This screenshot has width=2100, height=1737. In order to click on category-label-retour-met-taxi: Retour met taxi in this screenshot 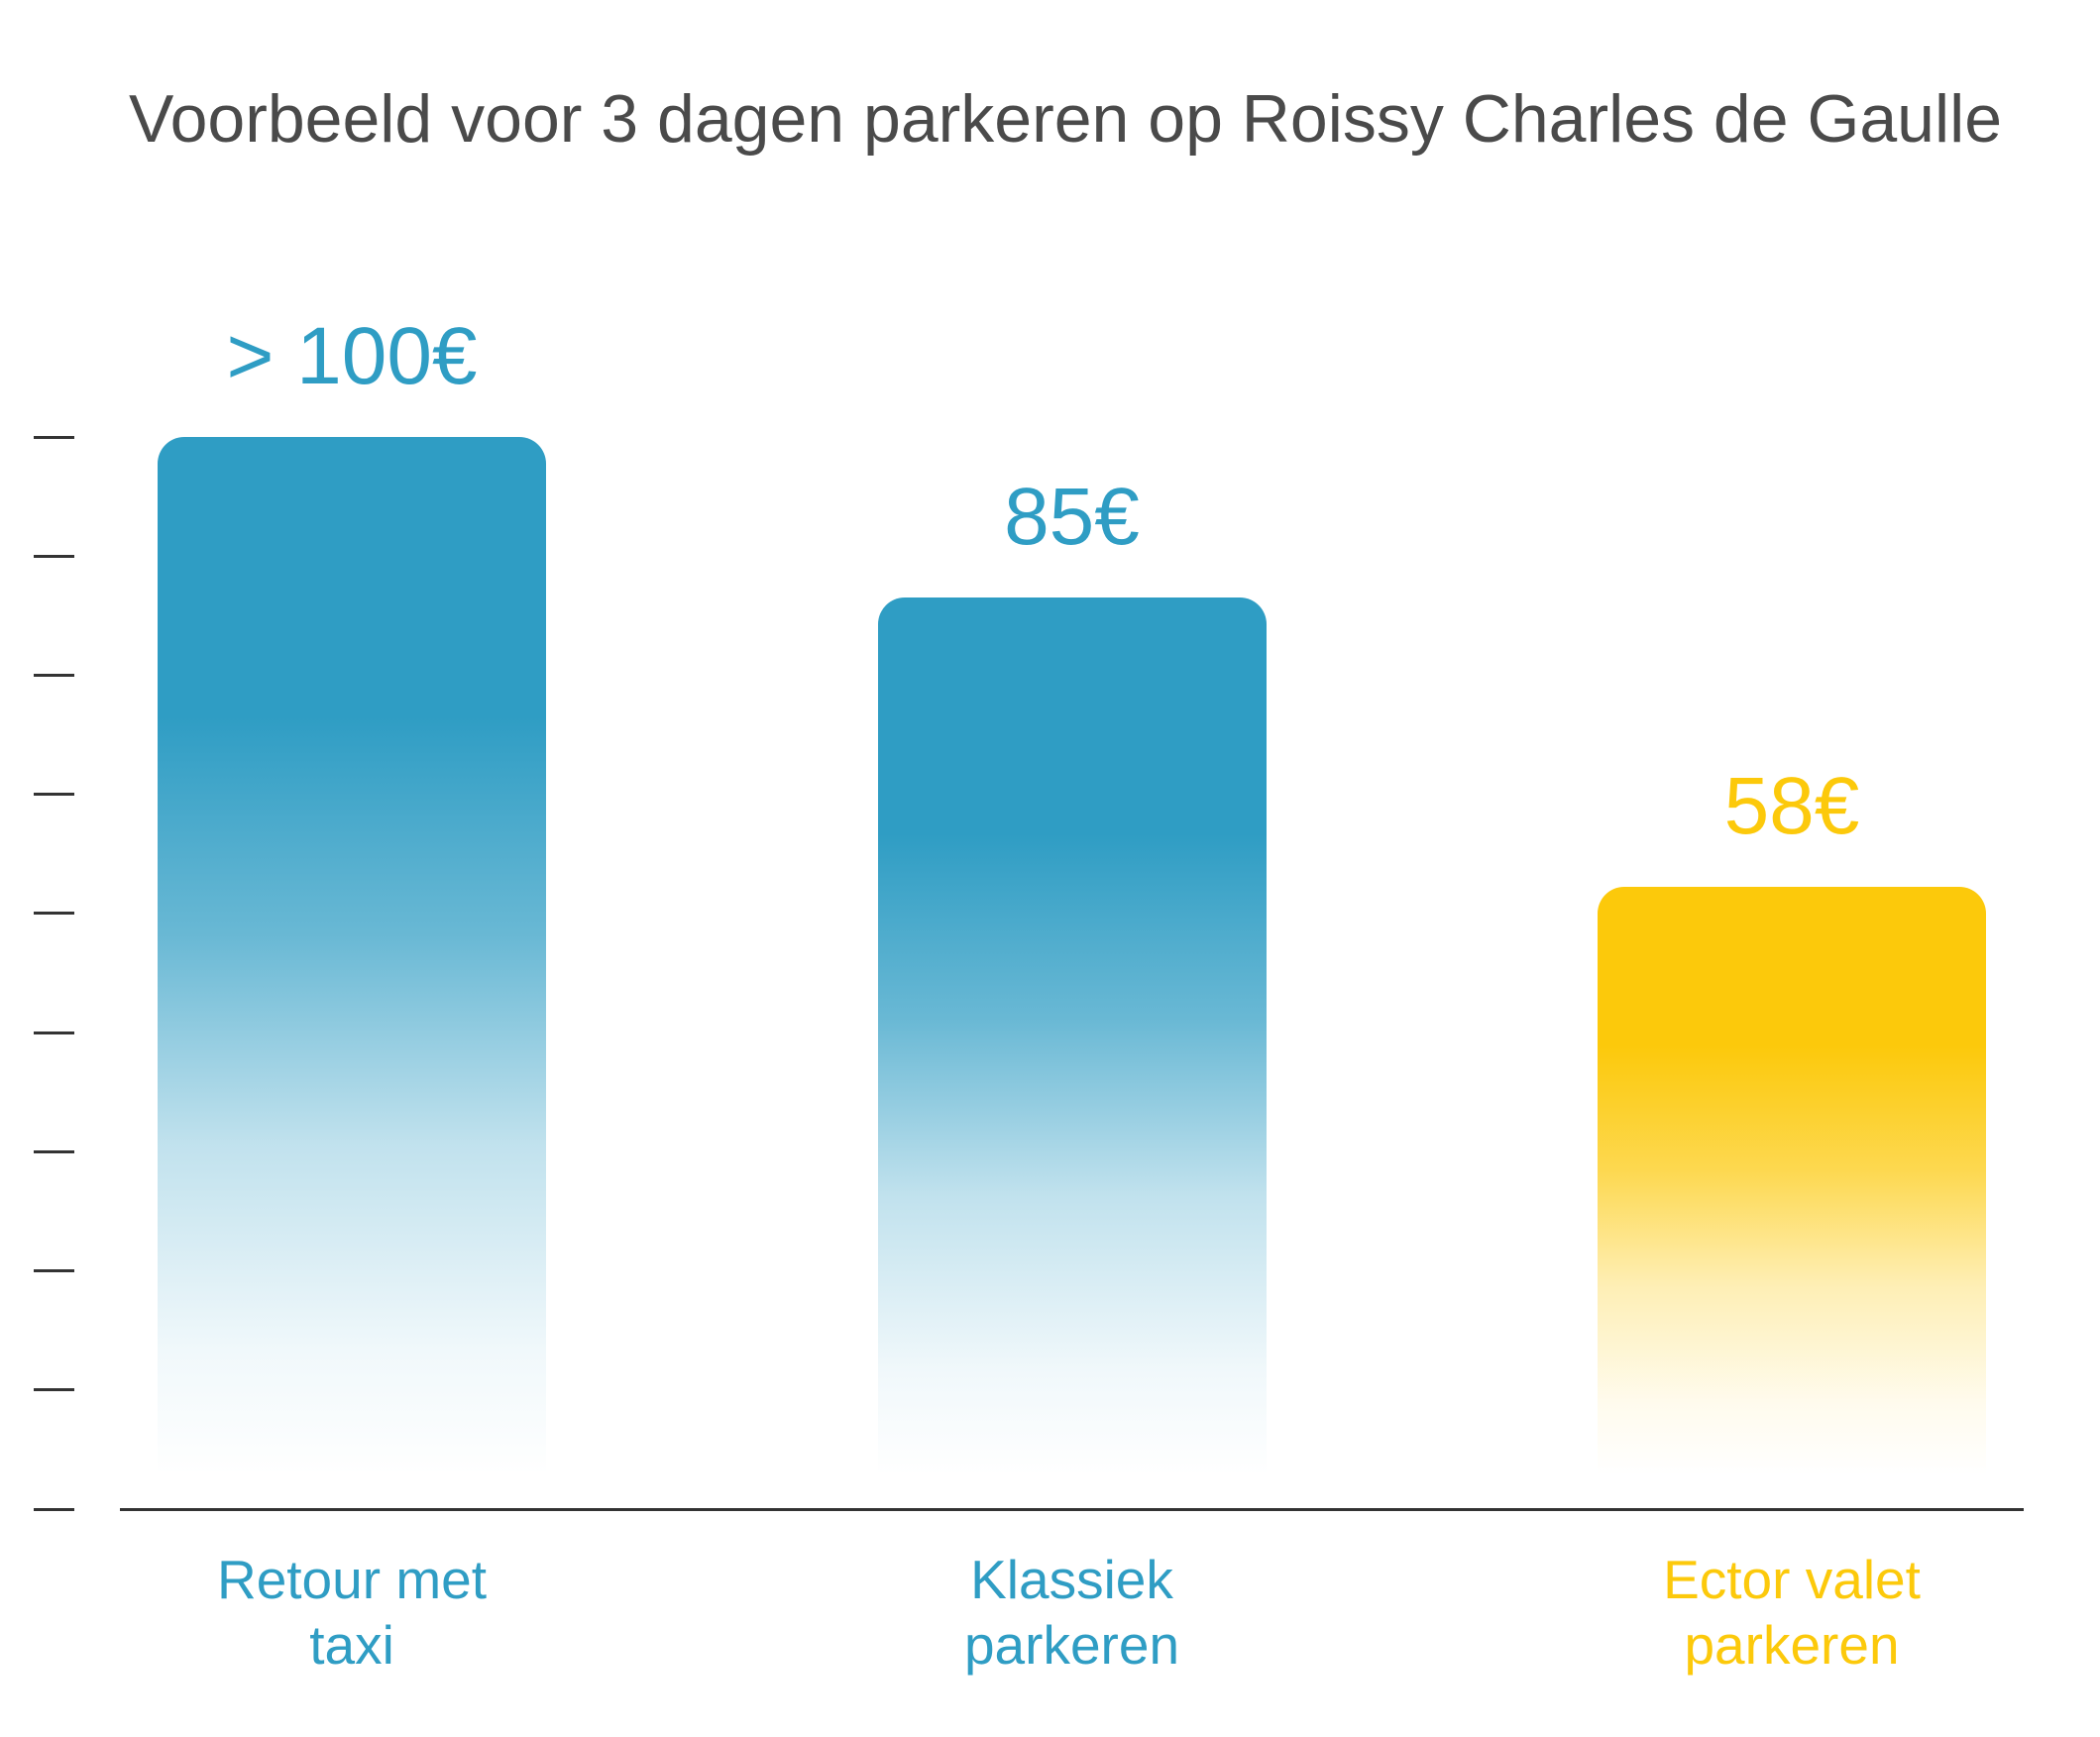, I will do `click(352, 1612)`.